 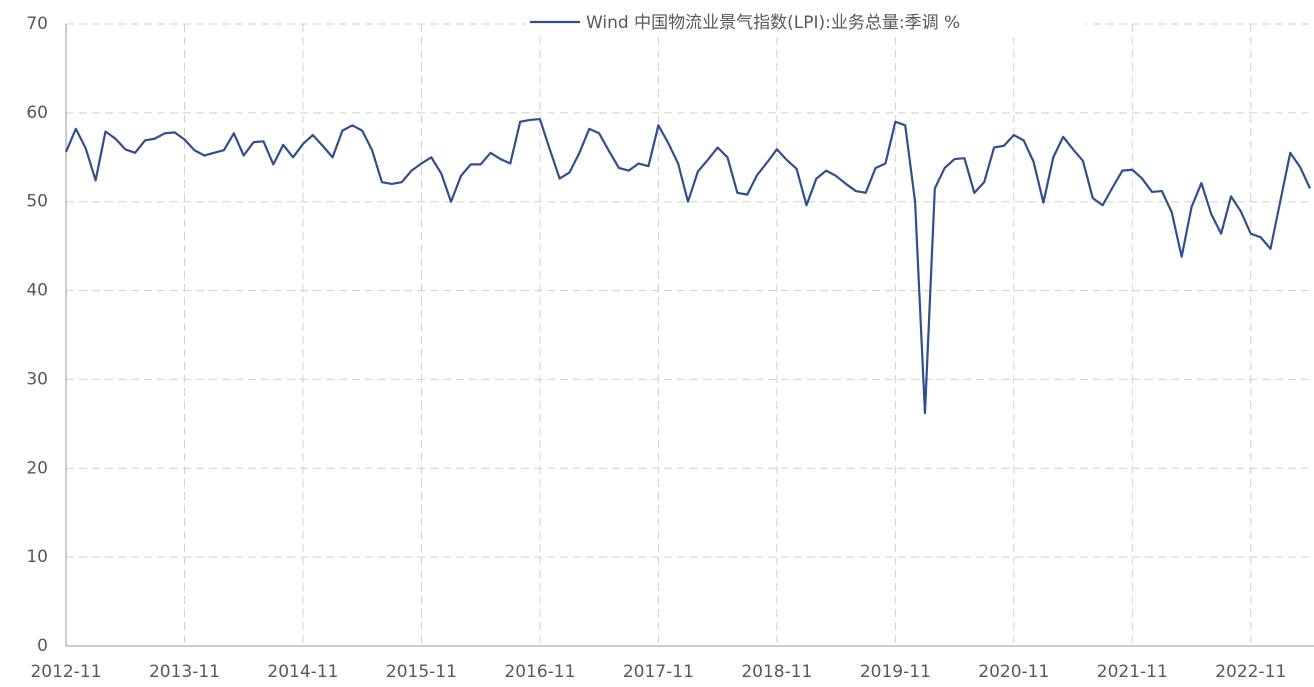 What do you see at coordinates (184, 672) in the screenshot?
I see `x-tick-label: 2013-11` at bounding box center [184, 672].